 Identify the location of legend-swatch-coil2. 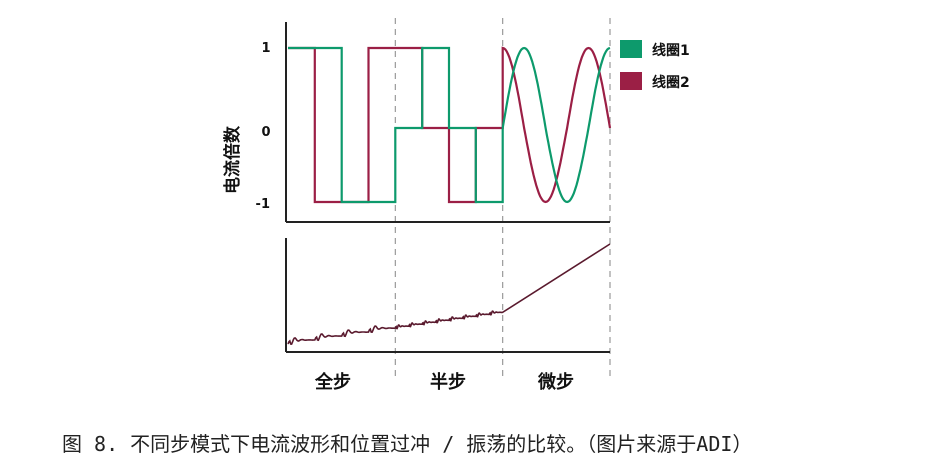
(631, 81).